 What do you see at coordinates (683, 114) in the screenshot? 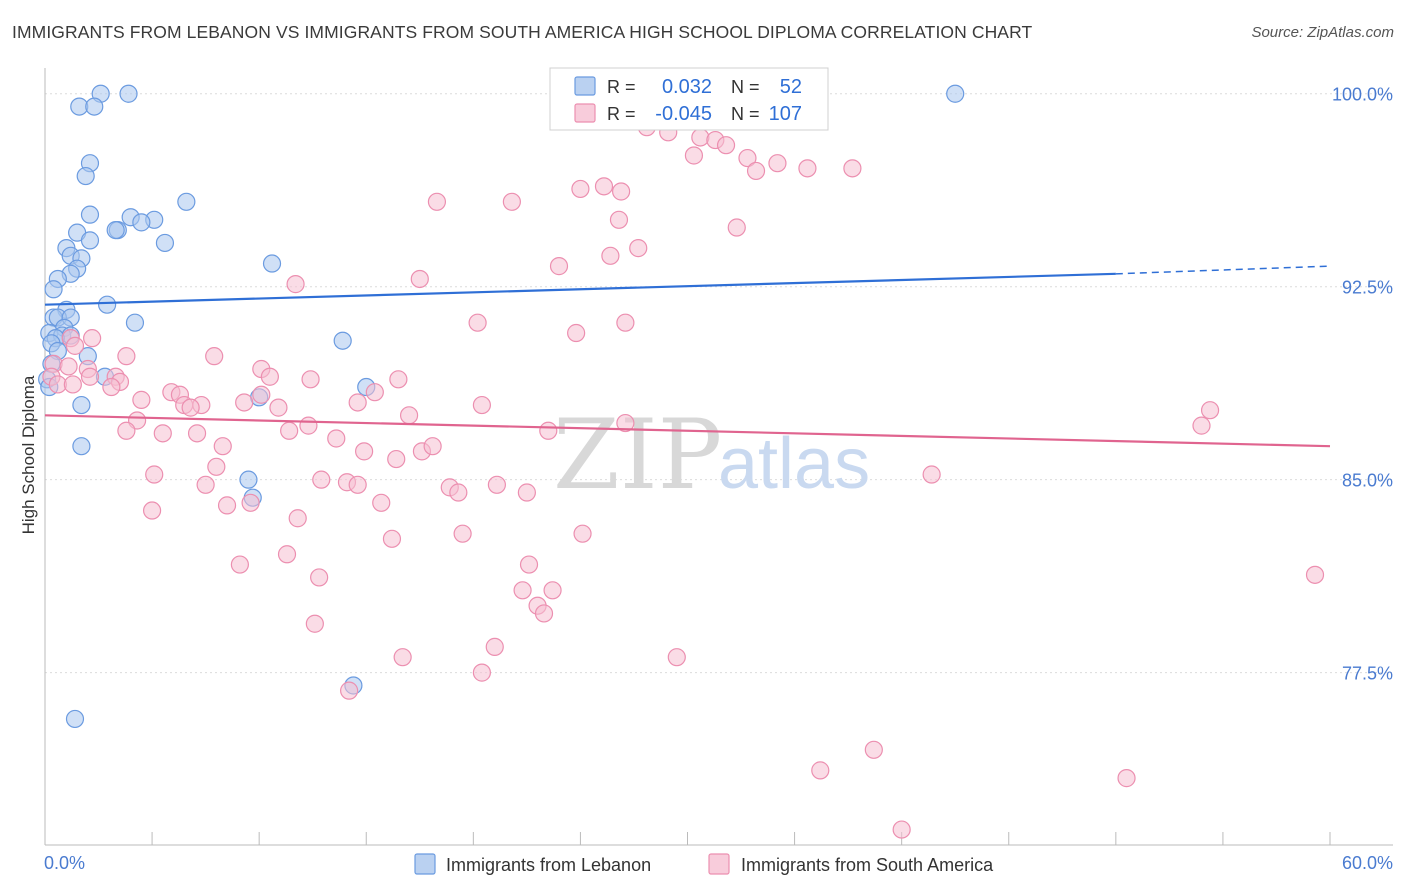
I see `legend-r-value-south-america: -0.045` at bounding box center [683, 114].